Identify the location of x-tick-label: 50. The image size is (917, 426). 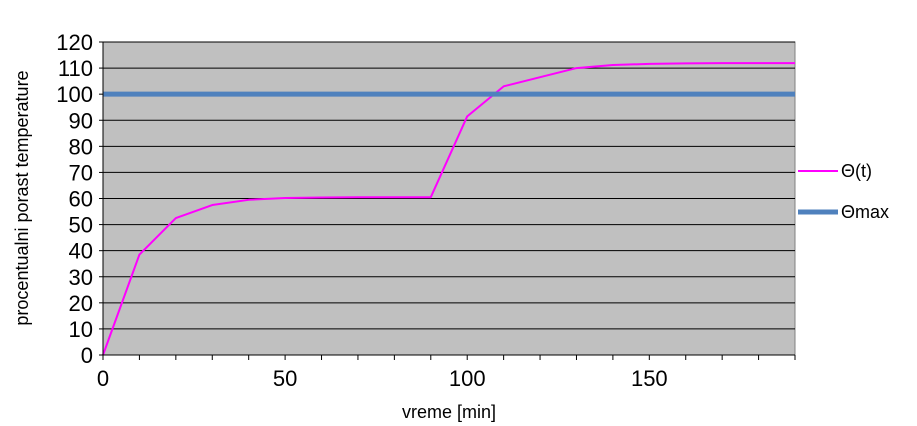
(285, 378).